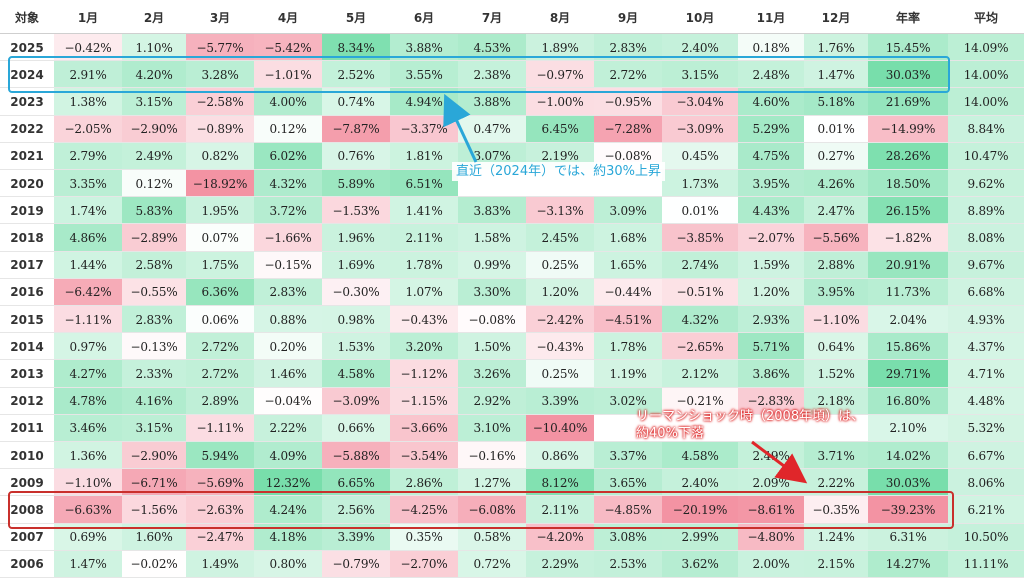 The width and height of the screenshot is (1024, 580). Describe the element at coordinates (836, 401) in the screenshot. I see `month-cell: 2.18%` at that location.